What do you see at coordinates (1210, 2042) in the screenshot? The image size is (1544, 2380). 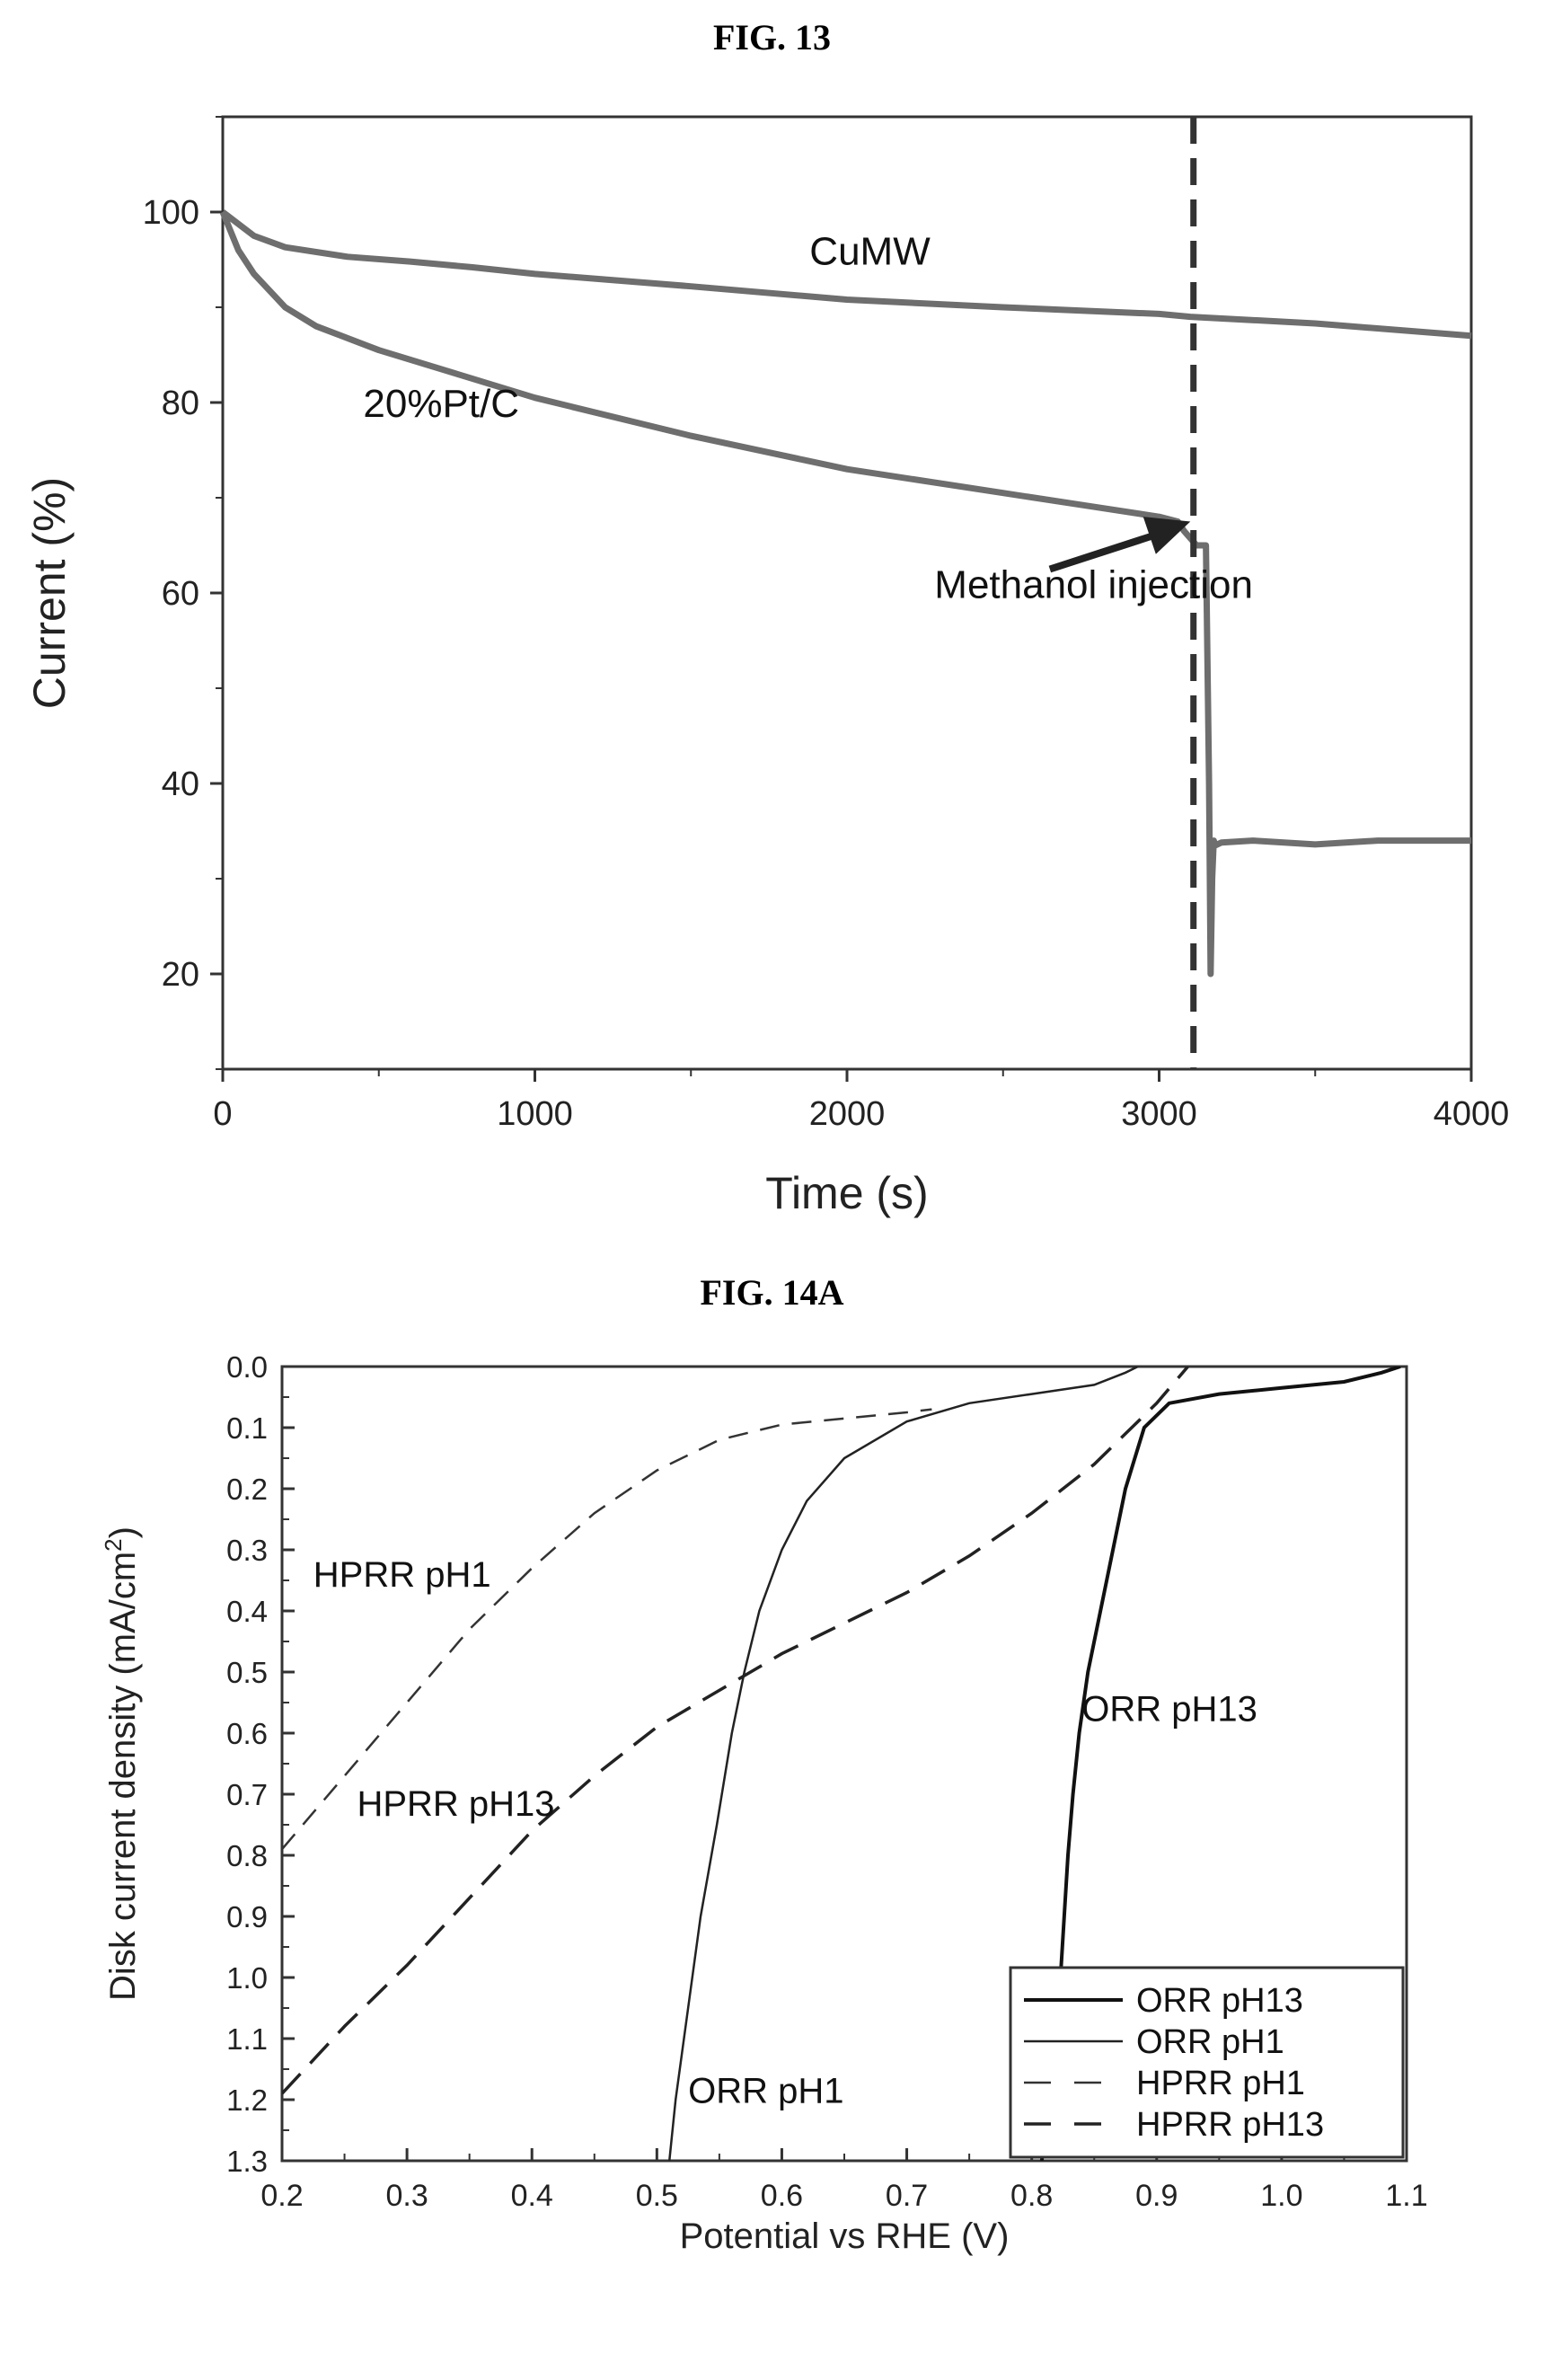 I see `legend-label: ORR pH1` at bounding box center [1210, 2042].